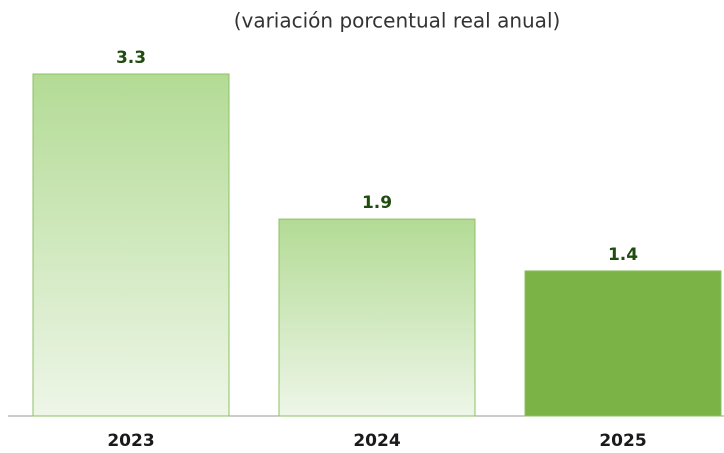 This screenshot has width=724, height=453. I want to click on value-label: 3.3, so click(131, 58).